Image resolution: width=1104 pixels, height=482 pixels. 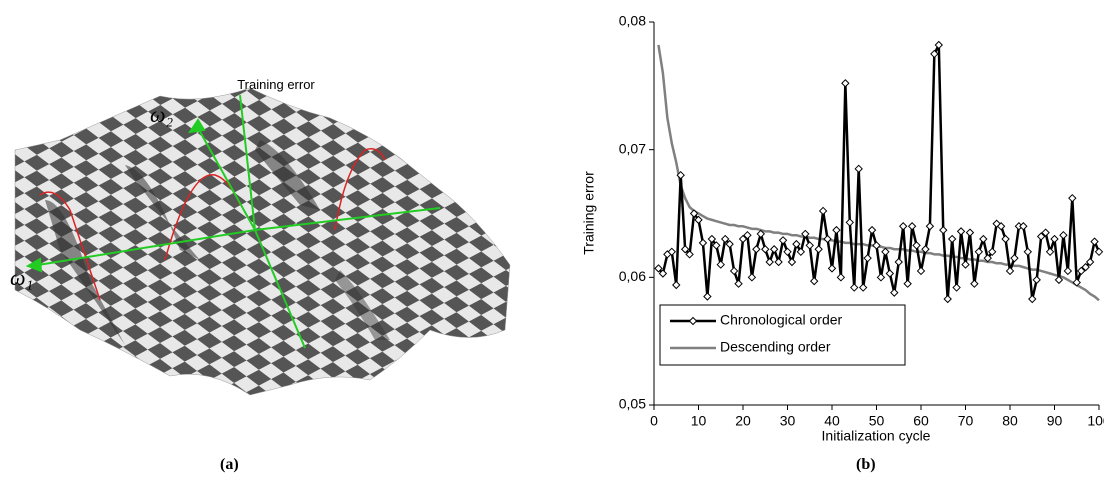 What do you see at coordinates (966, 421) in the screenshot?
I see `x-tick-label: 70` at bounding box center [966, 421].